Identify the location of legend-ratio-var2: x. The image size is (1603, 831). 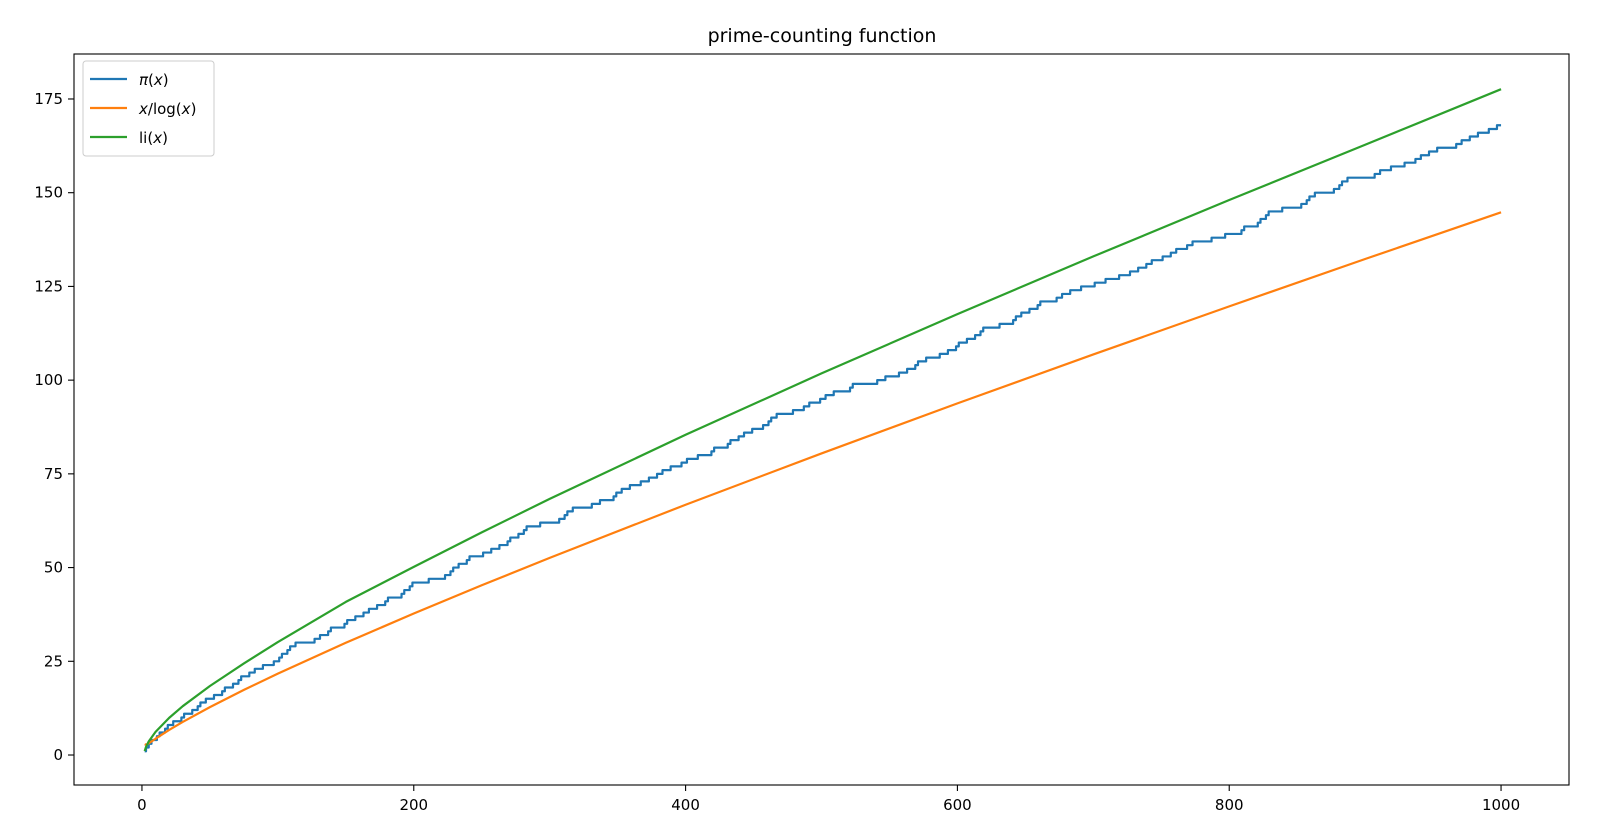
(186, 109).